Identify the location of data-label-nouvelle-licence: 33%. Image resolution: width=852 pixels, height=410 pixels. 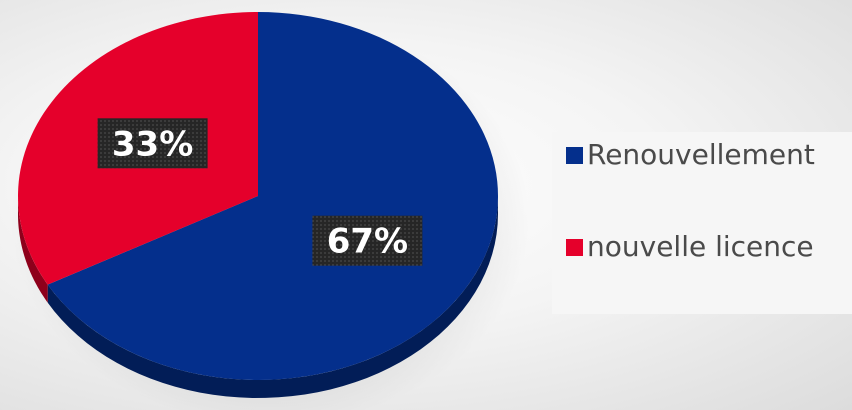
(152, 144).